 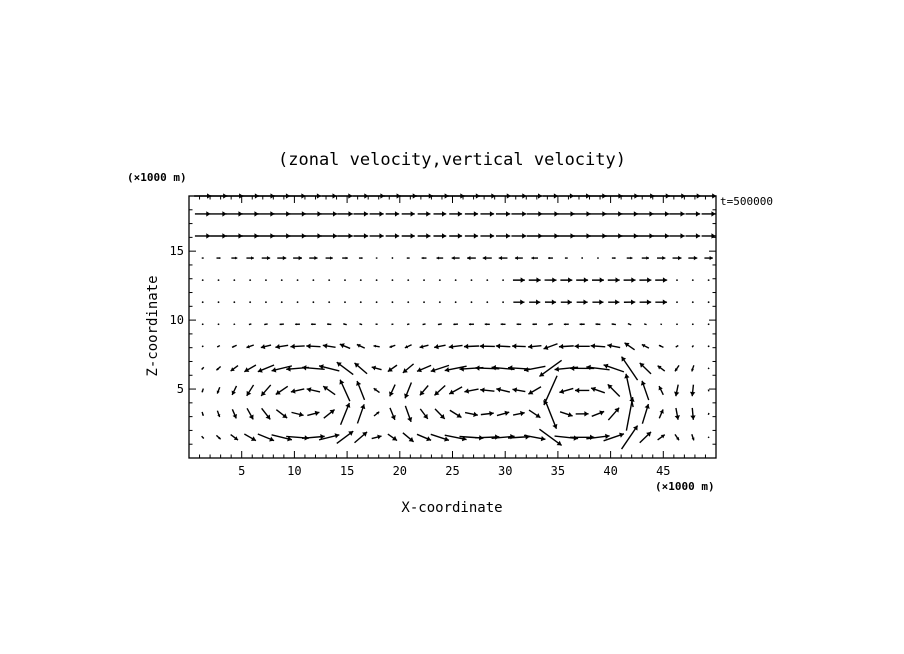 What do you see at coordinates (746, 201) in the screenshot?
I see `time-annotation: t=500000` at bounding box center [746, 201].